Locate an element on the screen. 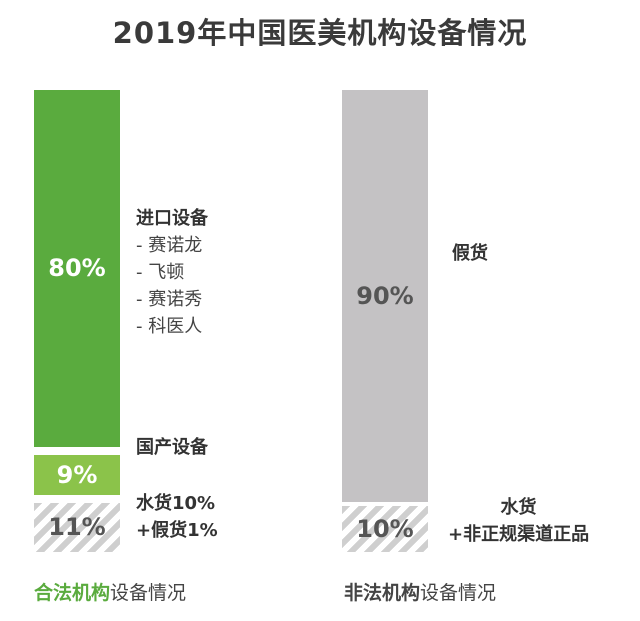 This screenshot has height=621, width=640. data-label-grey-irregular: 10% is located at coordinates (385, 529).